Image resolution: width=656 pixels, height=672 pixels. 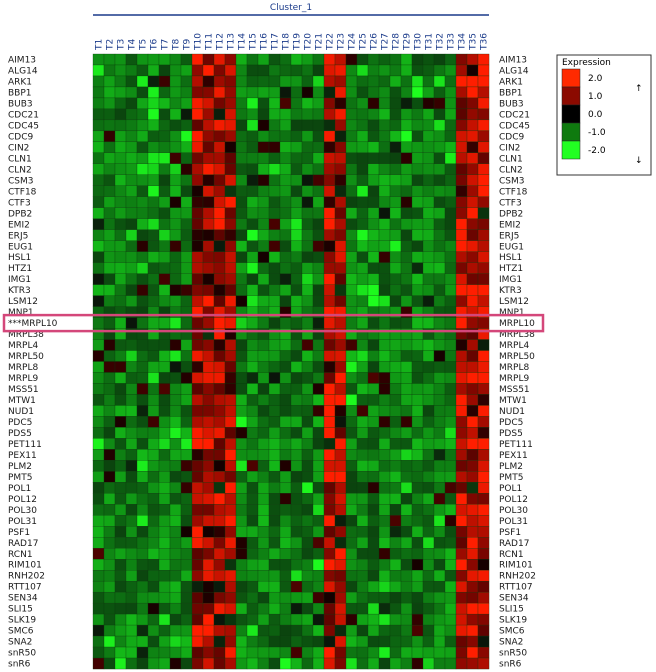 What do you see at coordinates (512, 181) in the screenshot?
I see `row-label-right: CSM3` at bounding box center [512, 181].